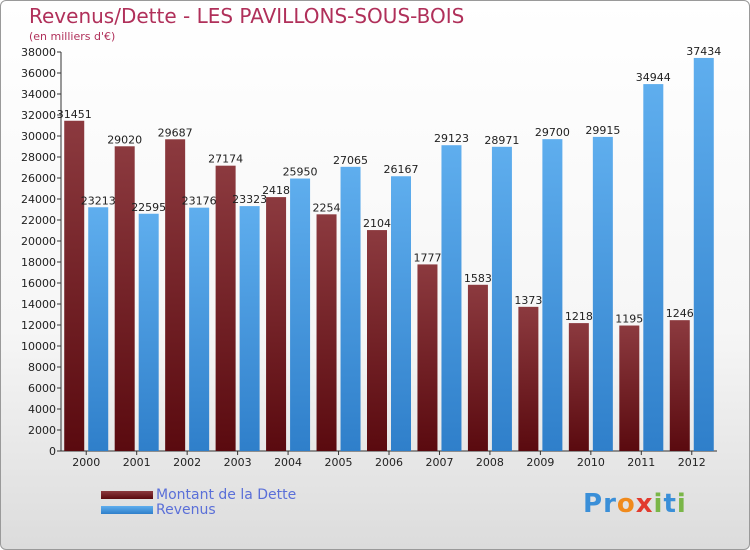  I want to click on data-label-revenue: 25950, so click(300, 172).